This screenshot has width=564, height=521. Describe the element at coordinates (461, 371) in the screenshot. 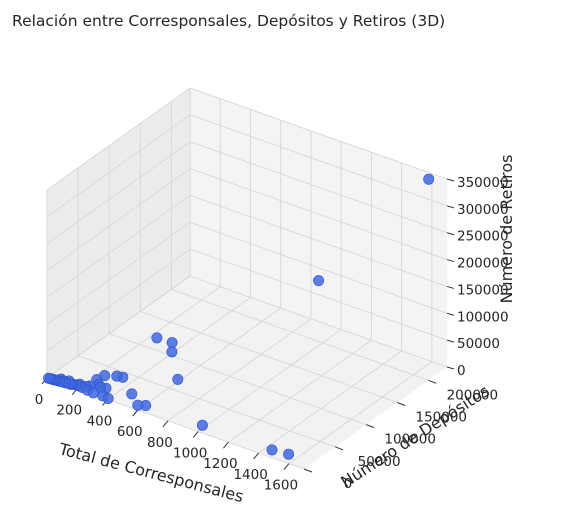

I see `z-tick-label: 0` at that location.